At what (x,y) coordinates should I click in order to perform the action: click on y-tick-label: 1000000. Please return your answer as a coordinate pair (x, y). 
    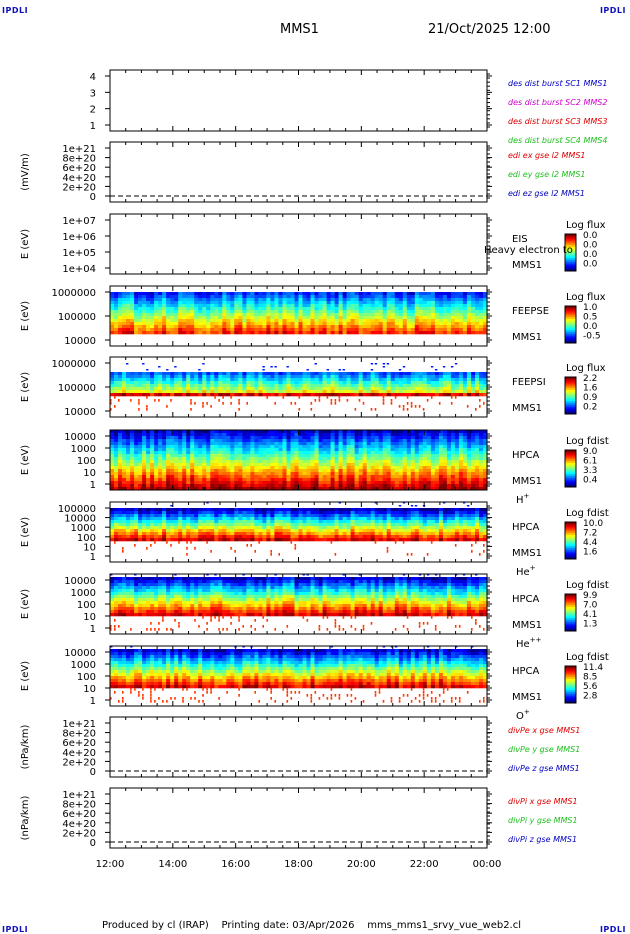
    Looking at the image, I should click on (73, 293).